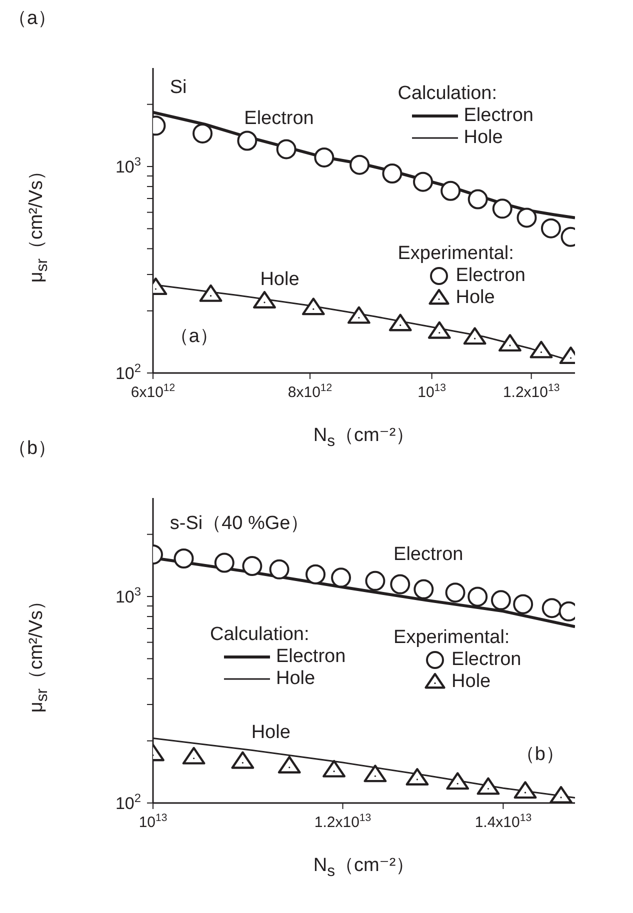 The height and width of the screenshot is (913, 633). What do you see at coordinates (194, 337) in the screenshot?
I see `annotation: （a）` at bounding box center [194, 337].